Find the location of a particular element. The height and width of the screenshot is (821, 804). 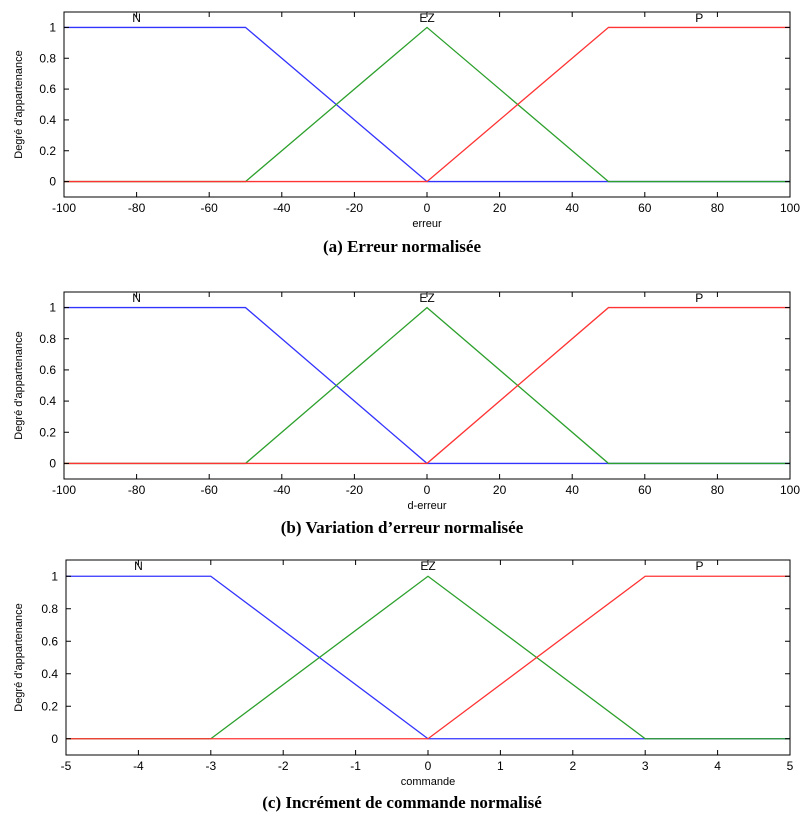

x-tick-label: 1 is located at coordinates (500, 766).